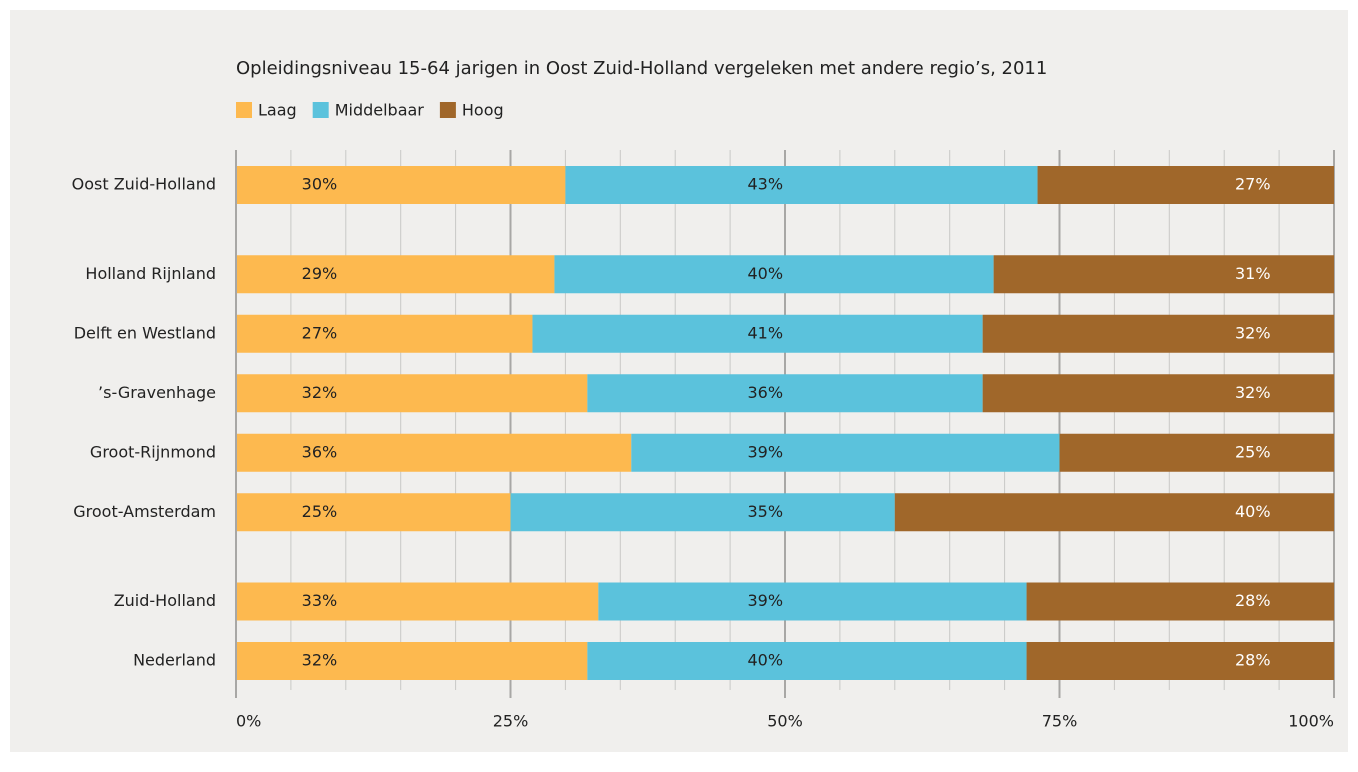 This screenshot has height=772, width=1358. I want to click on legend-label: Laag, so click(277, 110).